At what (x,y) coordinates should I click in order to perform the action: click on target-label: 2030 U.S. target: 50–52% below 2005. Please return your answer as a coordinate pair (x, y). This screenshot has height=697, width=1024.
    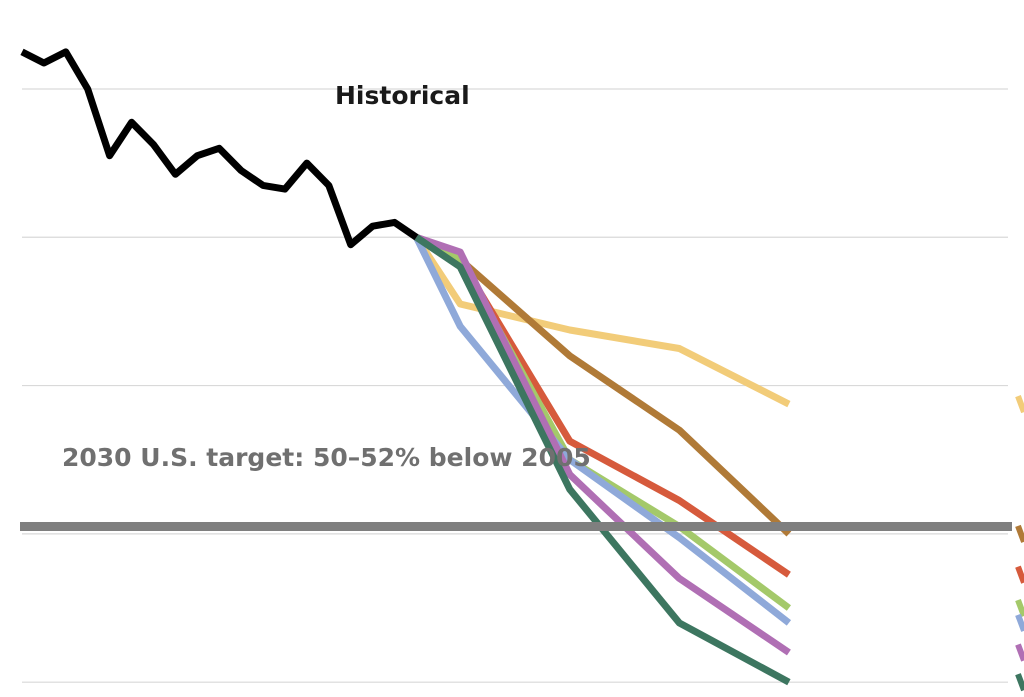
    Looking at the image, I should click on (326, 457).